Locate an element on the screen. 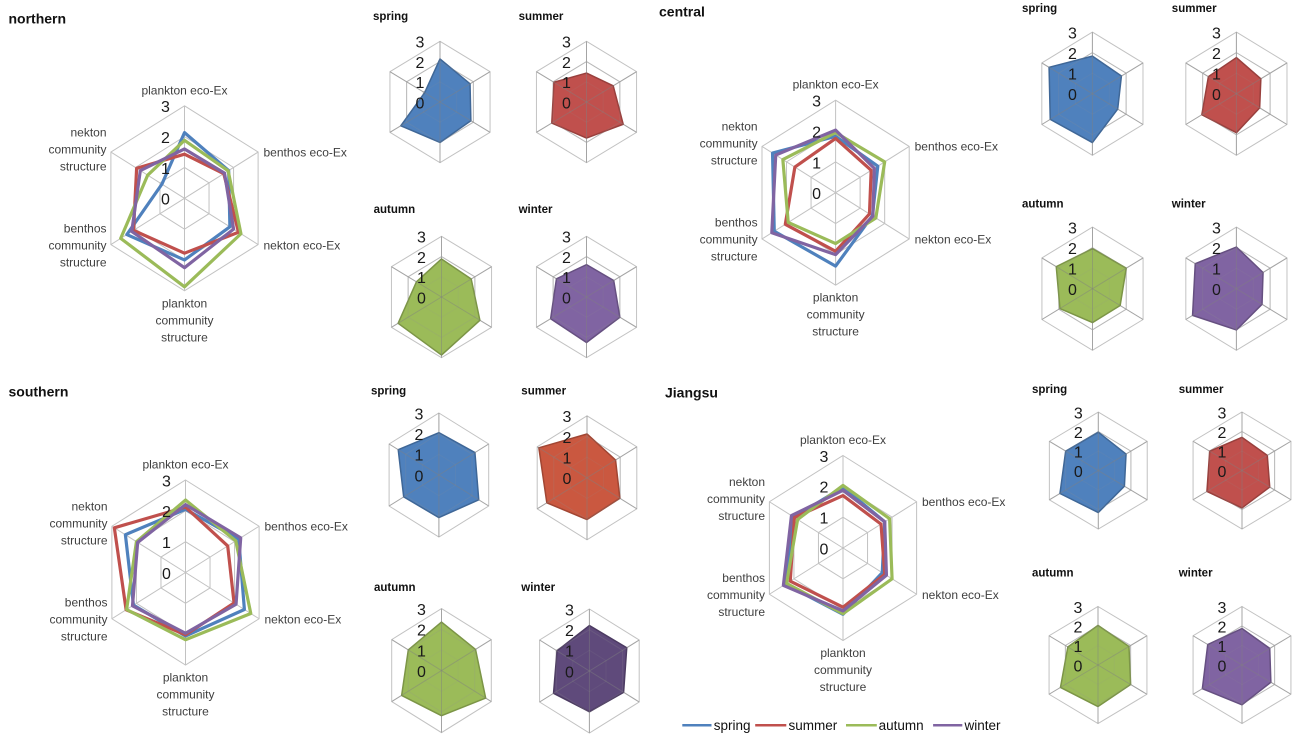 The height and width of the screenshot is (744, 1300). svg-text: Jiangsu is located at coordinates (691, 392).